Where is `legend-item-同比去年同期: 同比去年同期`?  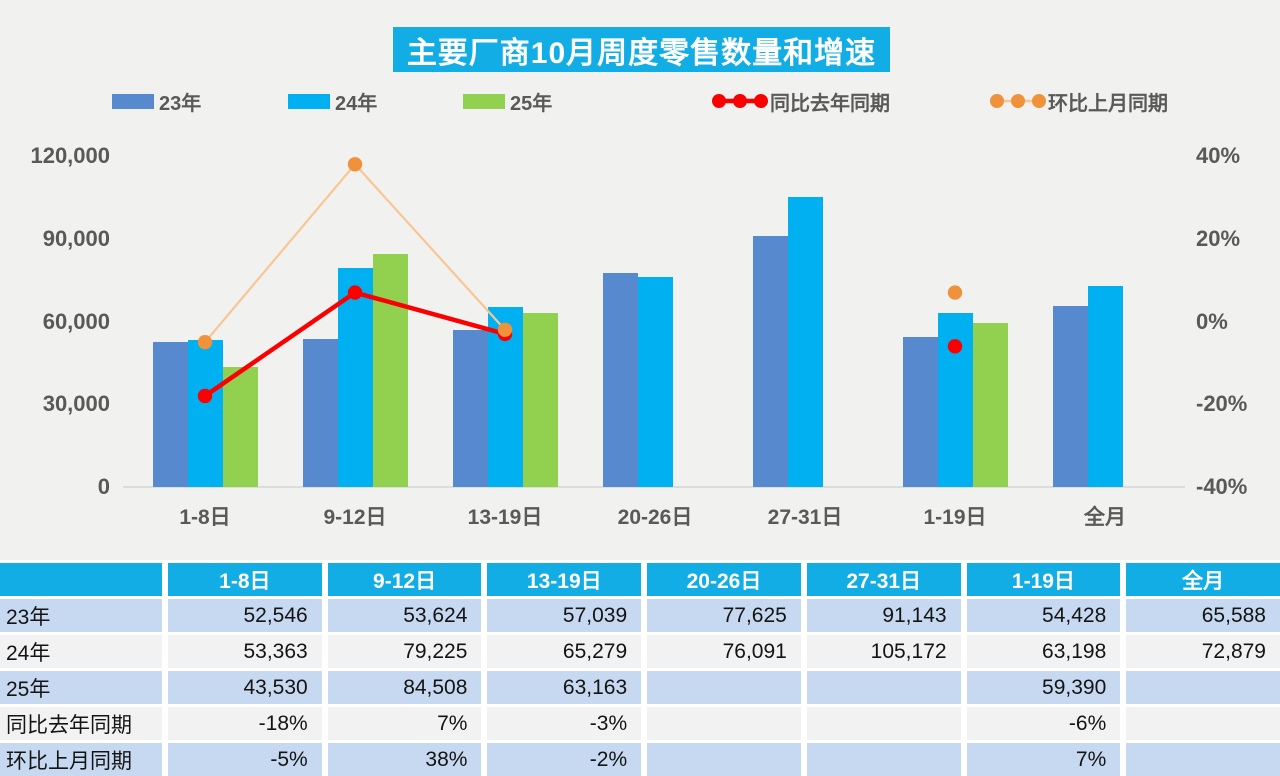
legend-item-同比去年同期: 同比去年同期 is located at coordinates (801, 101).